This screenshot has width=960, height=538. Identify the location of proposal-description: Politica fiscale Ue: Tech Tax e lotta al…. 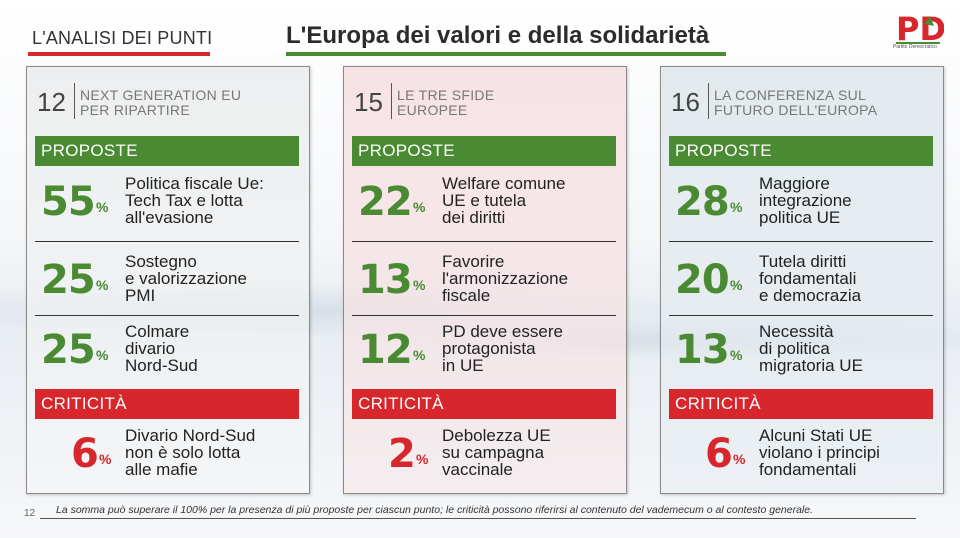
(194, 200).